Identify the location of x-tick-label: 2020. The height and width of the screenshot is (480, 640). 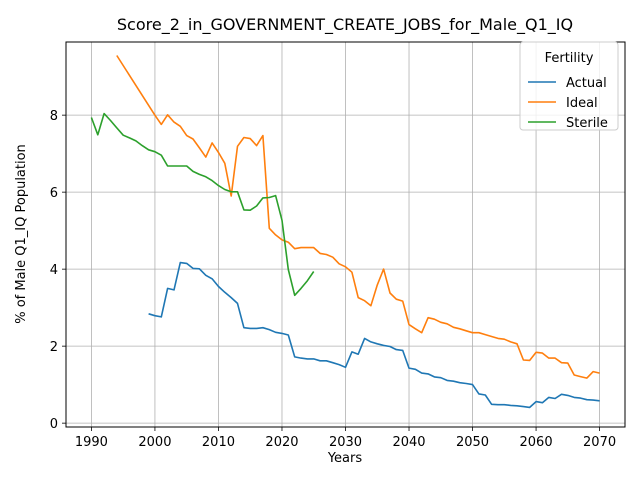
(281, 442).